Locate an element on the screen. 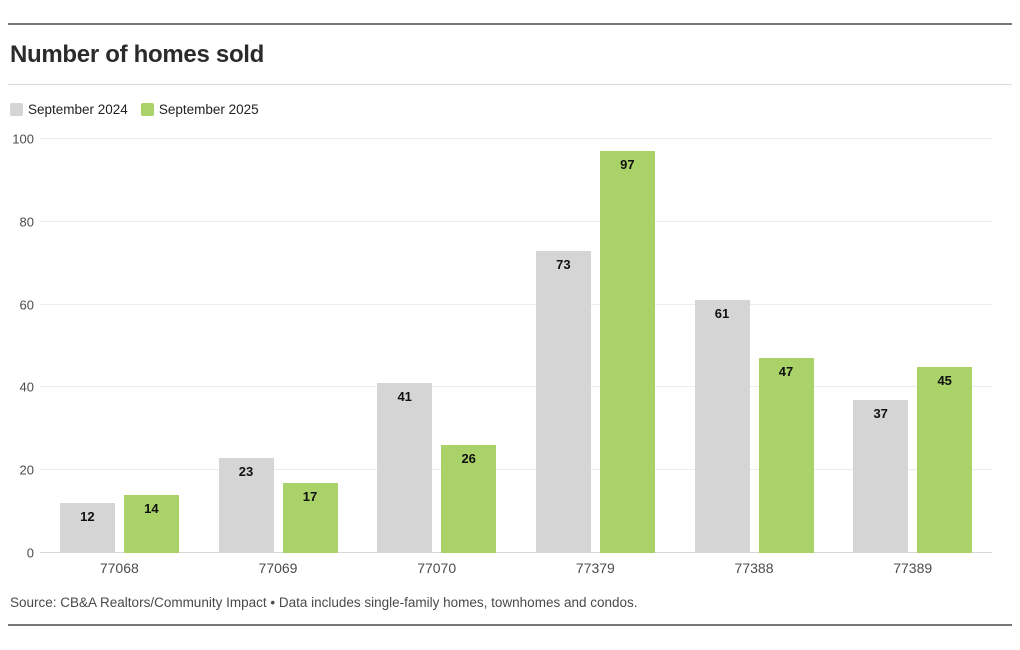 Image resolution: width=1020 pixels, height=650 pixels. bar-value-label: 97 is located at coordinates (627, 164).